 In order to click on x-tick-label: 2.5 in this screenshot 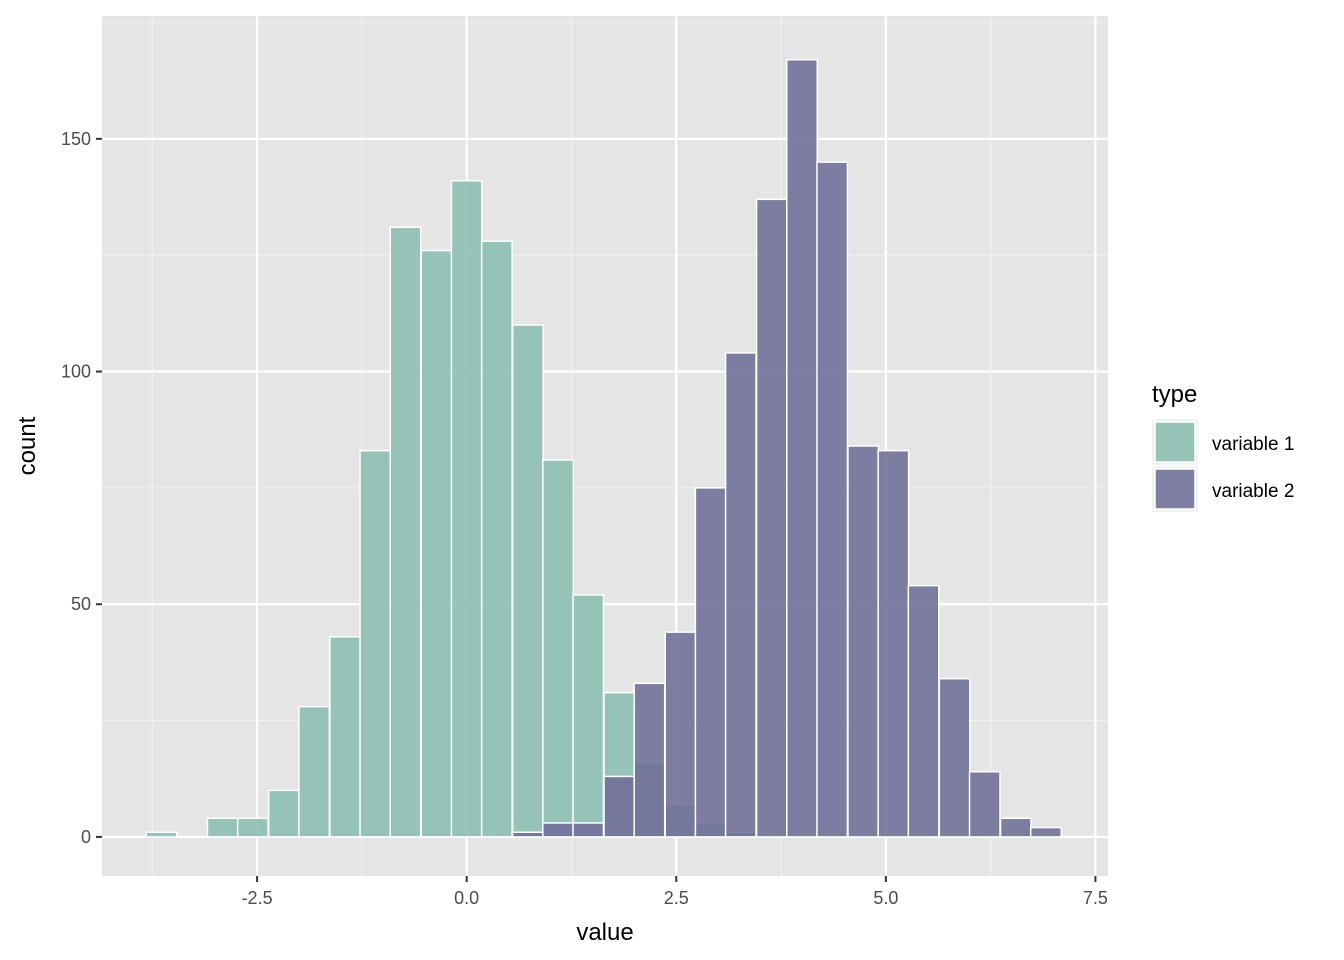, I will do `click(676, 898)`.